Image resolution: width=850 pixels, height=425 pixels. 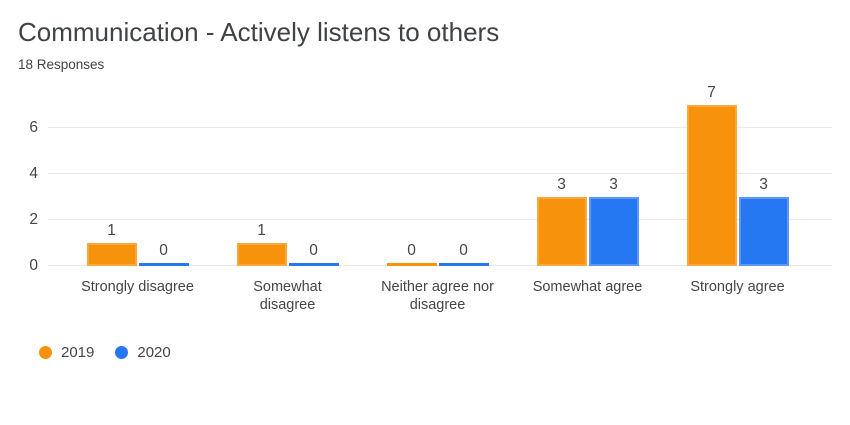 What do you see at coordinates (437, 296) in the screenshot?
I see `x-tick-label-2: Neither agree nor disagree` at bounding box center [437, 296].